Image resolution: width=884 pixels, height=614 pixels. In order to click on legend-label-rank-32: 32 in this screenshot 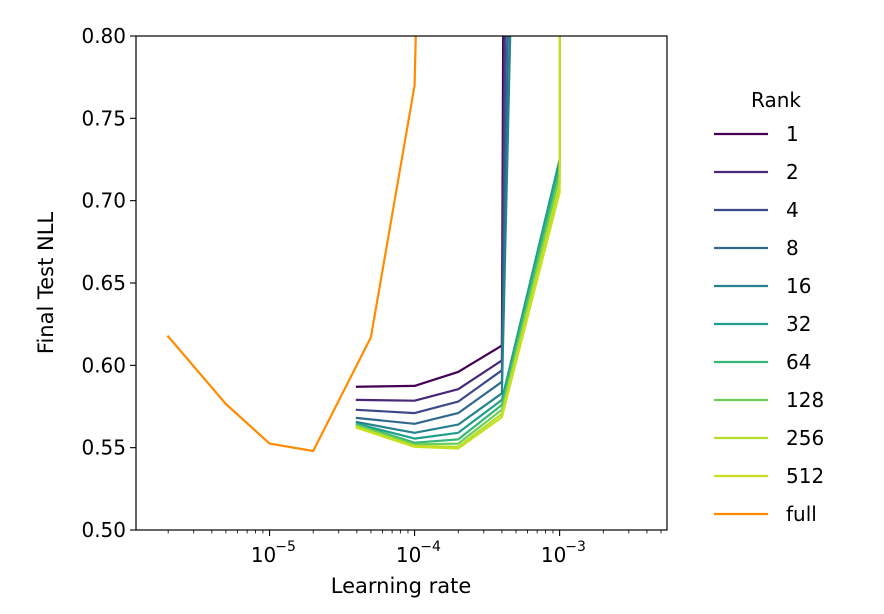, I will do `click(798, 324)`.